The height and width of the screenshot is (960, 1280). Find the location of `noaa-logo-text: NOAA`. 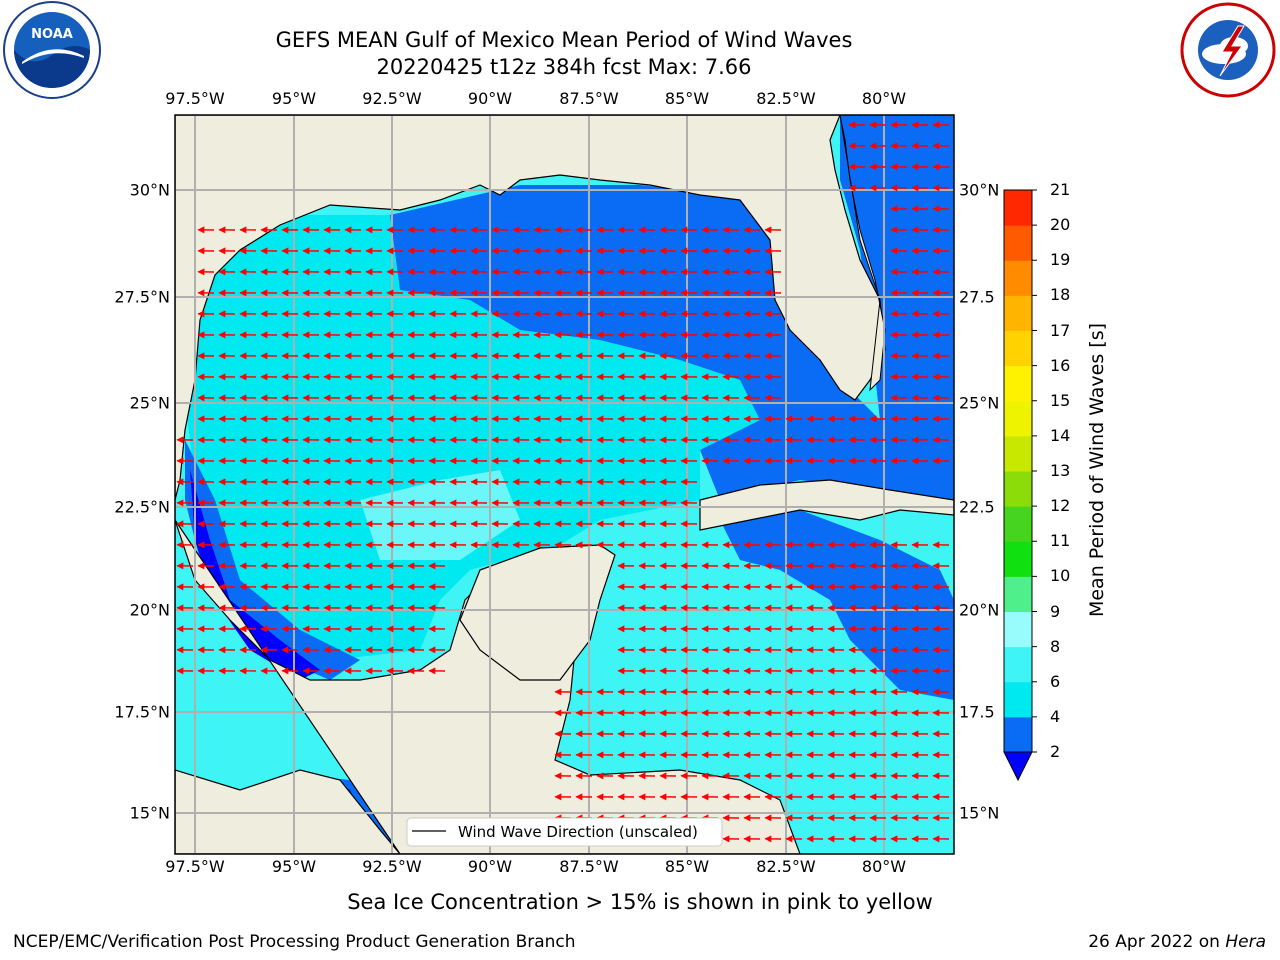

noaa-logo-text: NOAA is located at coordinates (52, 34).